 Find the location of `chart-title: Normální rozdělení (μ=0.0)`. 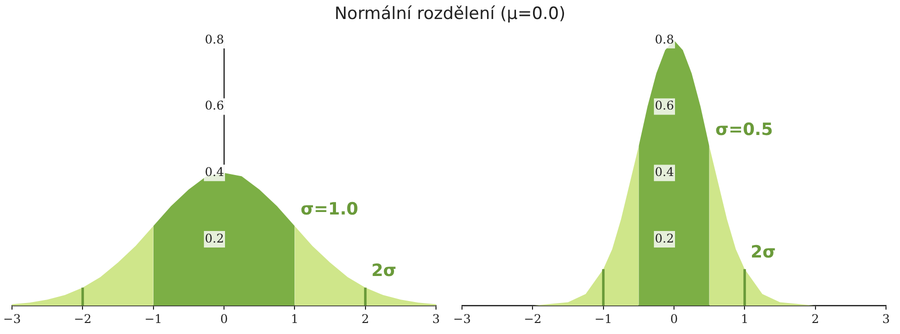

chart-title: Normální rozdělení (μ=0.0) is located at coordinates (450, 14).